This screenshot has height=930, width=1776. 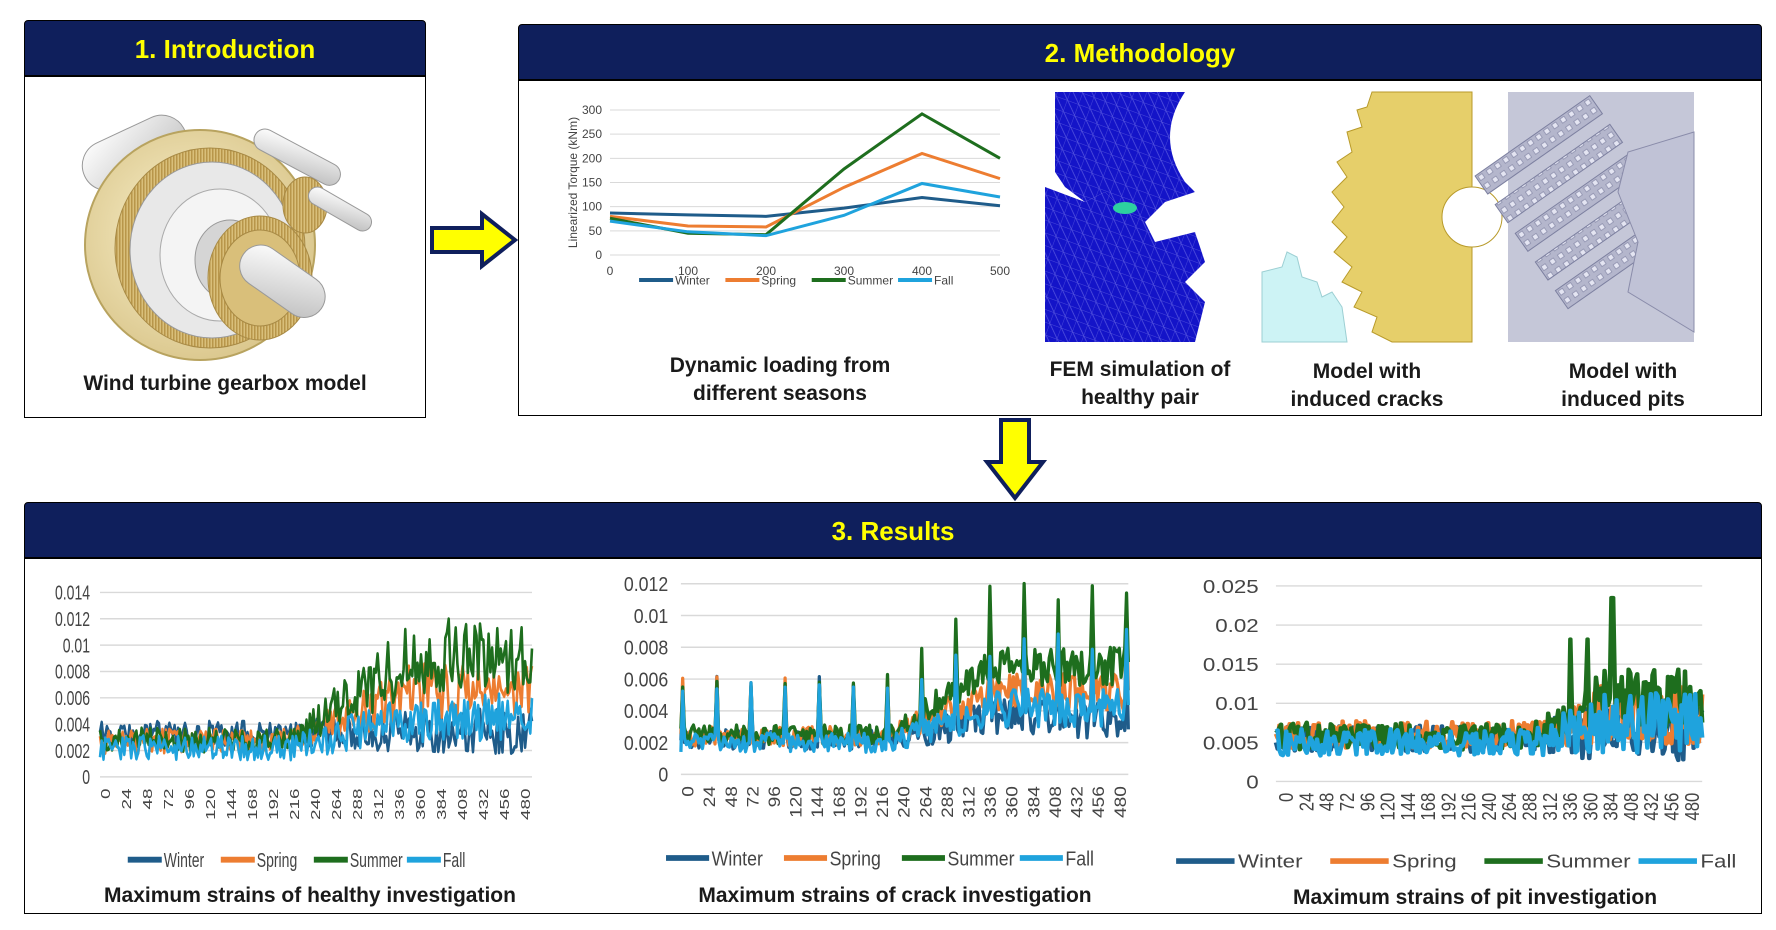 What do you see at coordinates (895, 895) in the screenshot?
I see `crack-caption: Maximum strains of crack investigation` at bounding box center [895, 895].